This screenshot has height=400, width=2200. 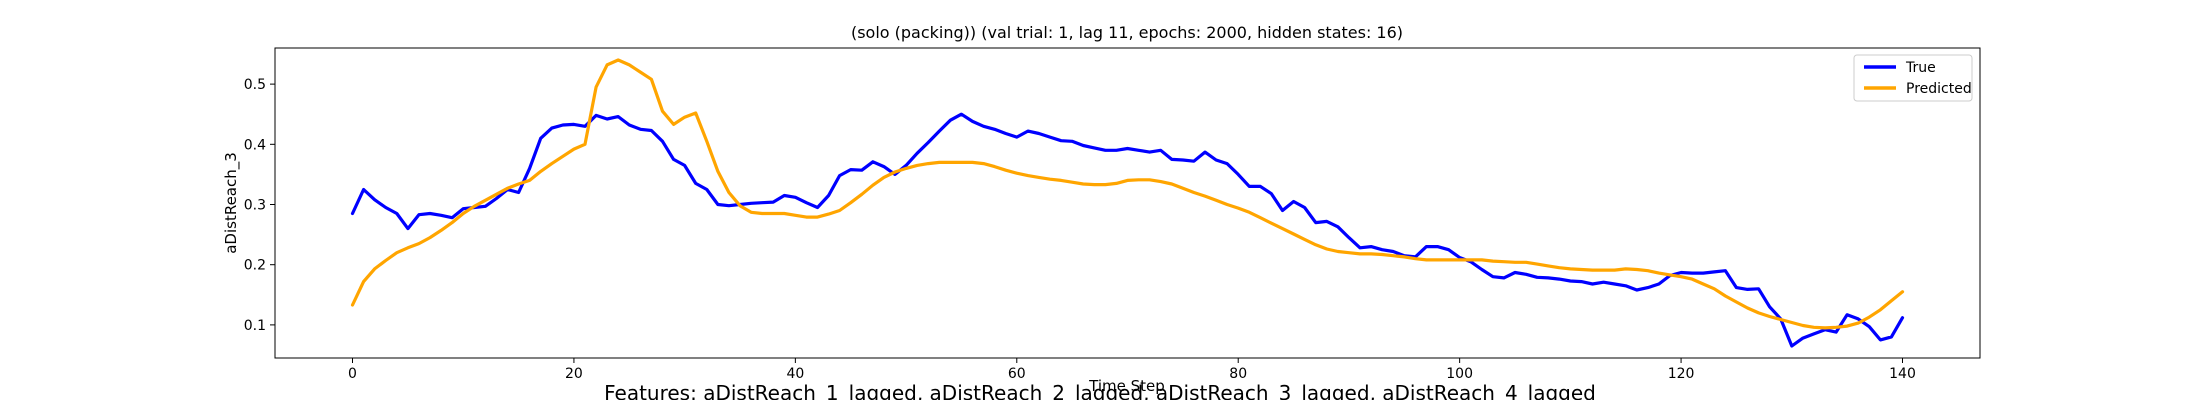 What do you see at coordinates (1459, 374) in the screenshot?
I see `x-tick-label: 100` at bounding box center [1459, 374].